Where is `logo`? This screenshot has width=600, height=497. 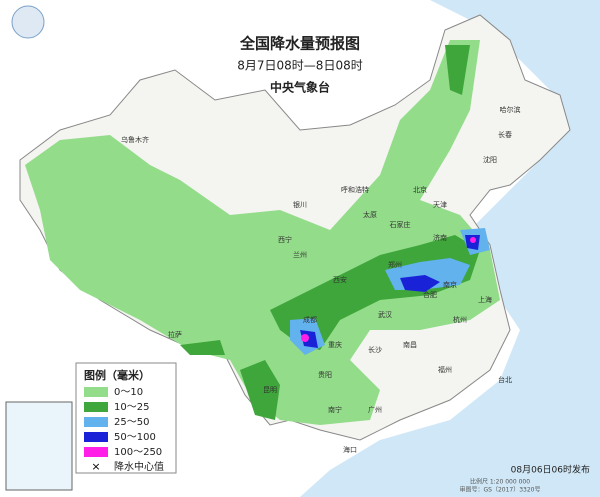 logo is located at coordinates (28, 22).